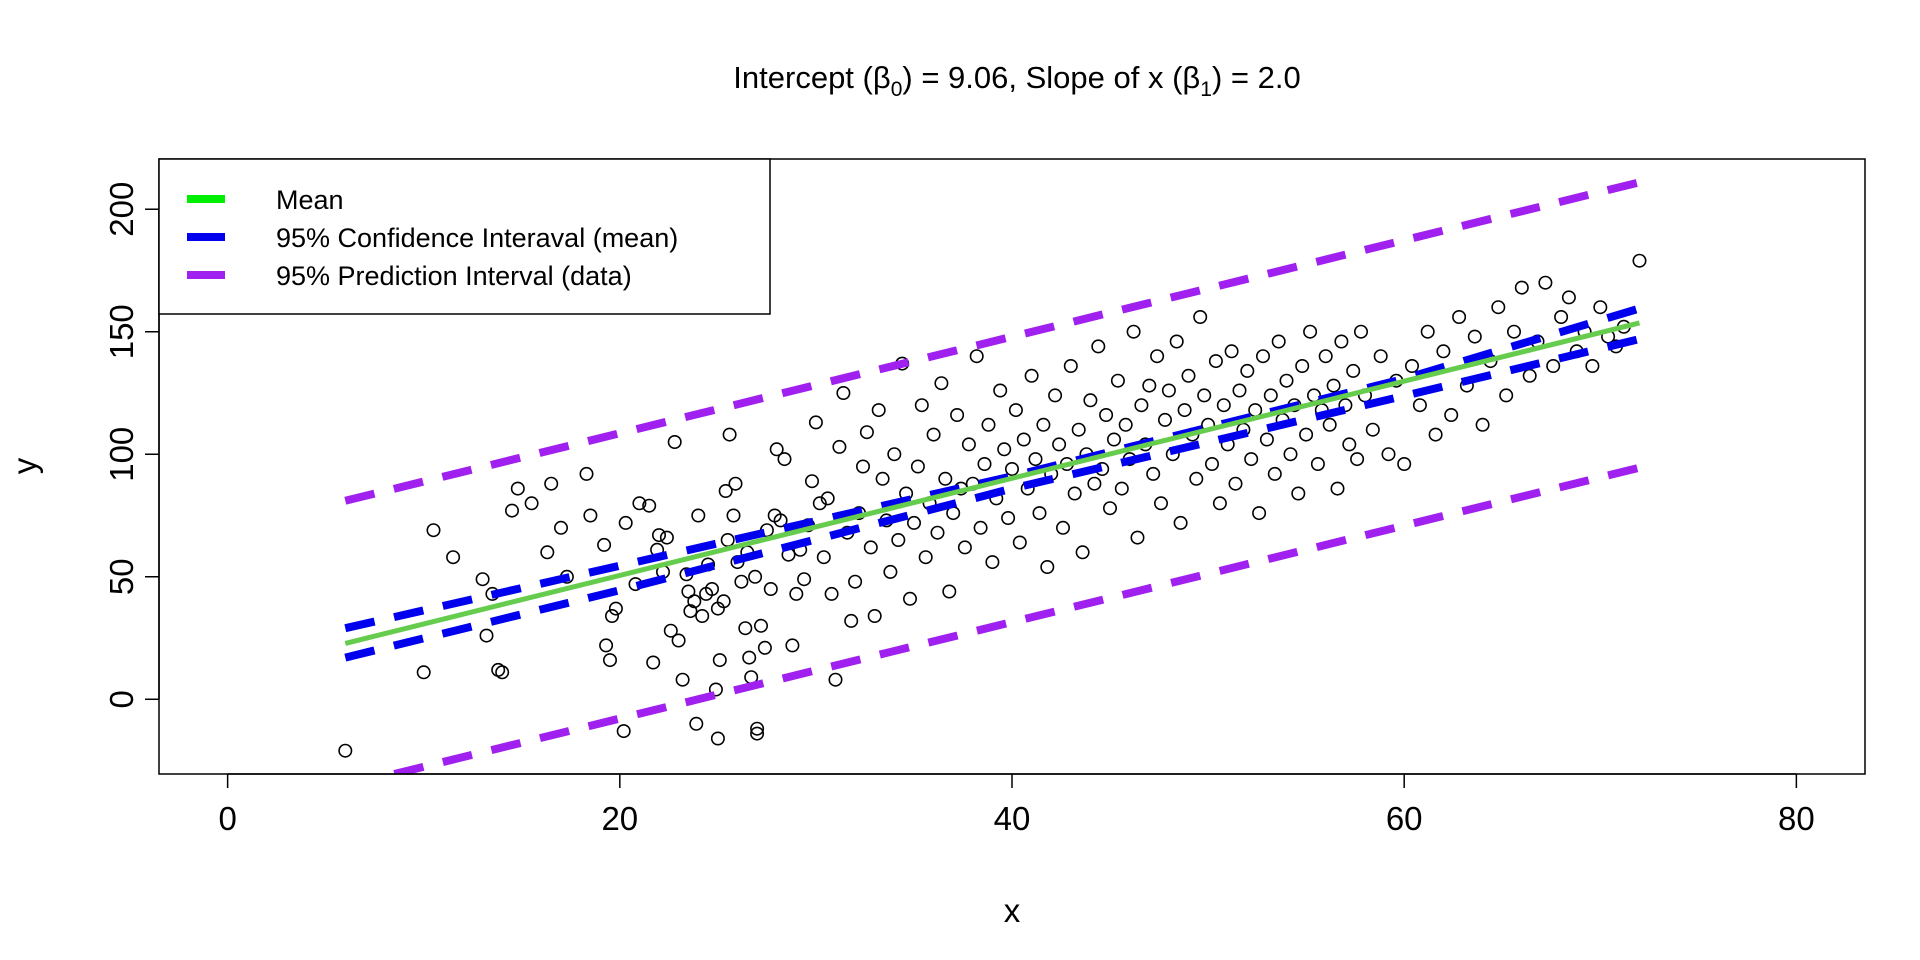 The height and width of the screenshot is (960, 1920). I want to click on x-tick-label: 60, so click(1404, 818).